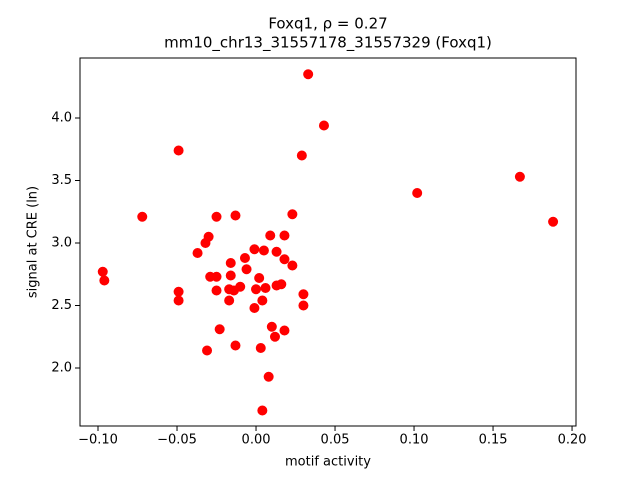  Describe the element at coordinates (61, 118) in the screenshot. I see `y-tick-label: 4.0` at that location.